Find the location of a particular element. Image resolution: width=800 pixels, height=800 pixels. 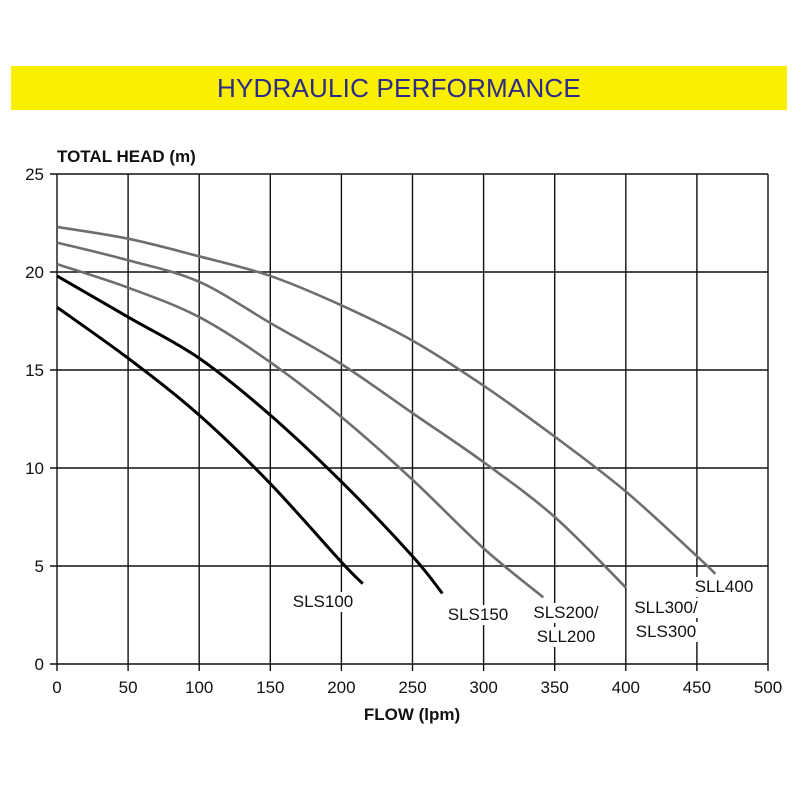

y-tick-label: 10 is located at coordinates (34, 468).